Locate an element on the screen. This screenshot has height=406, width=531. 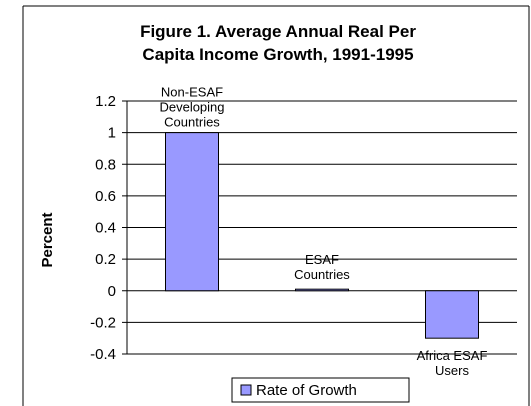
y-tick-label: 0.4 is located at coordinates (105, 228).